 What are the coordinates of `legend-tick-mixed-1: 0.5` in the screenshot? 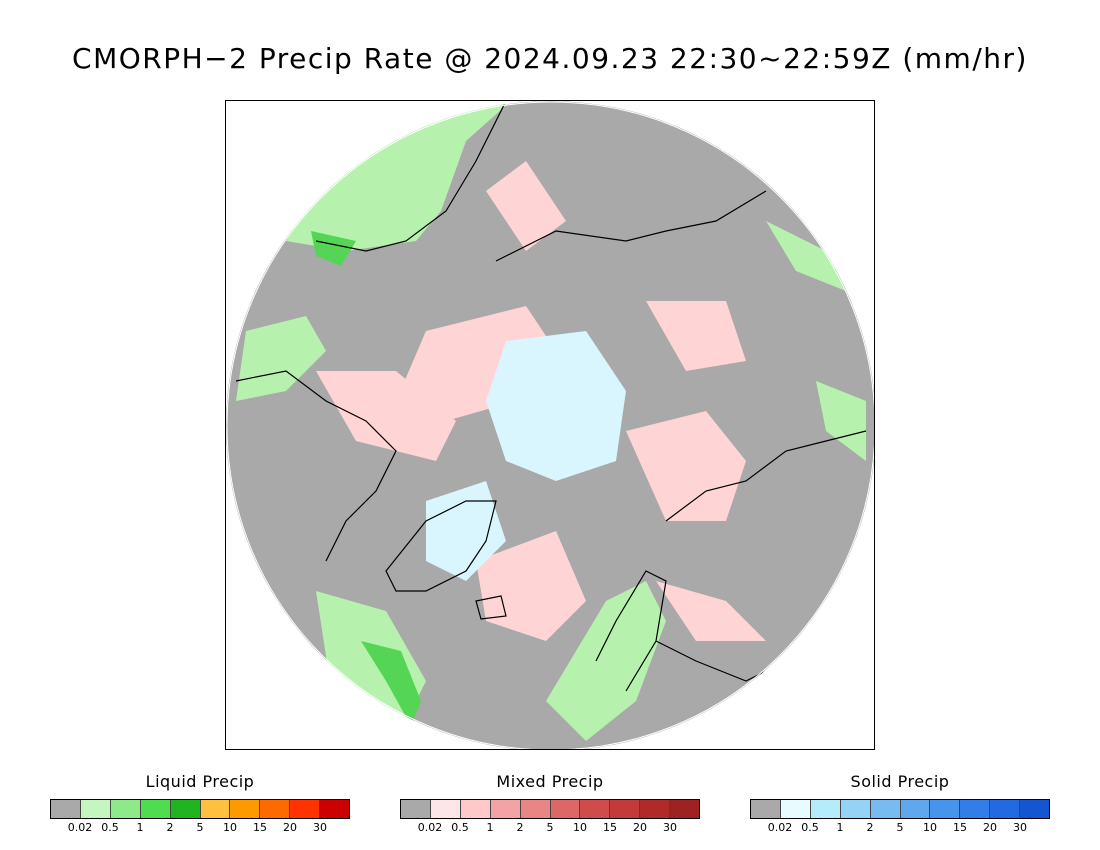 It's located at (460, 827).